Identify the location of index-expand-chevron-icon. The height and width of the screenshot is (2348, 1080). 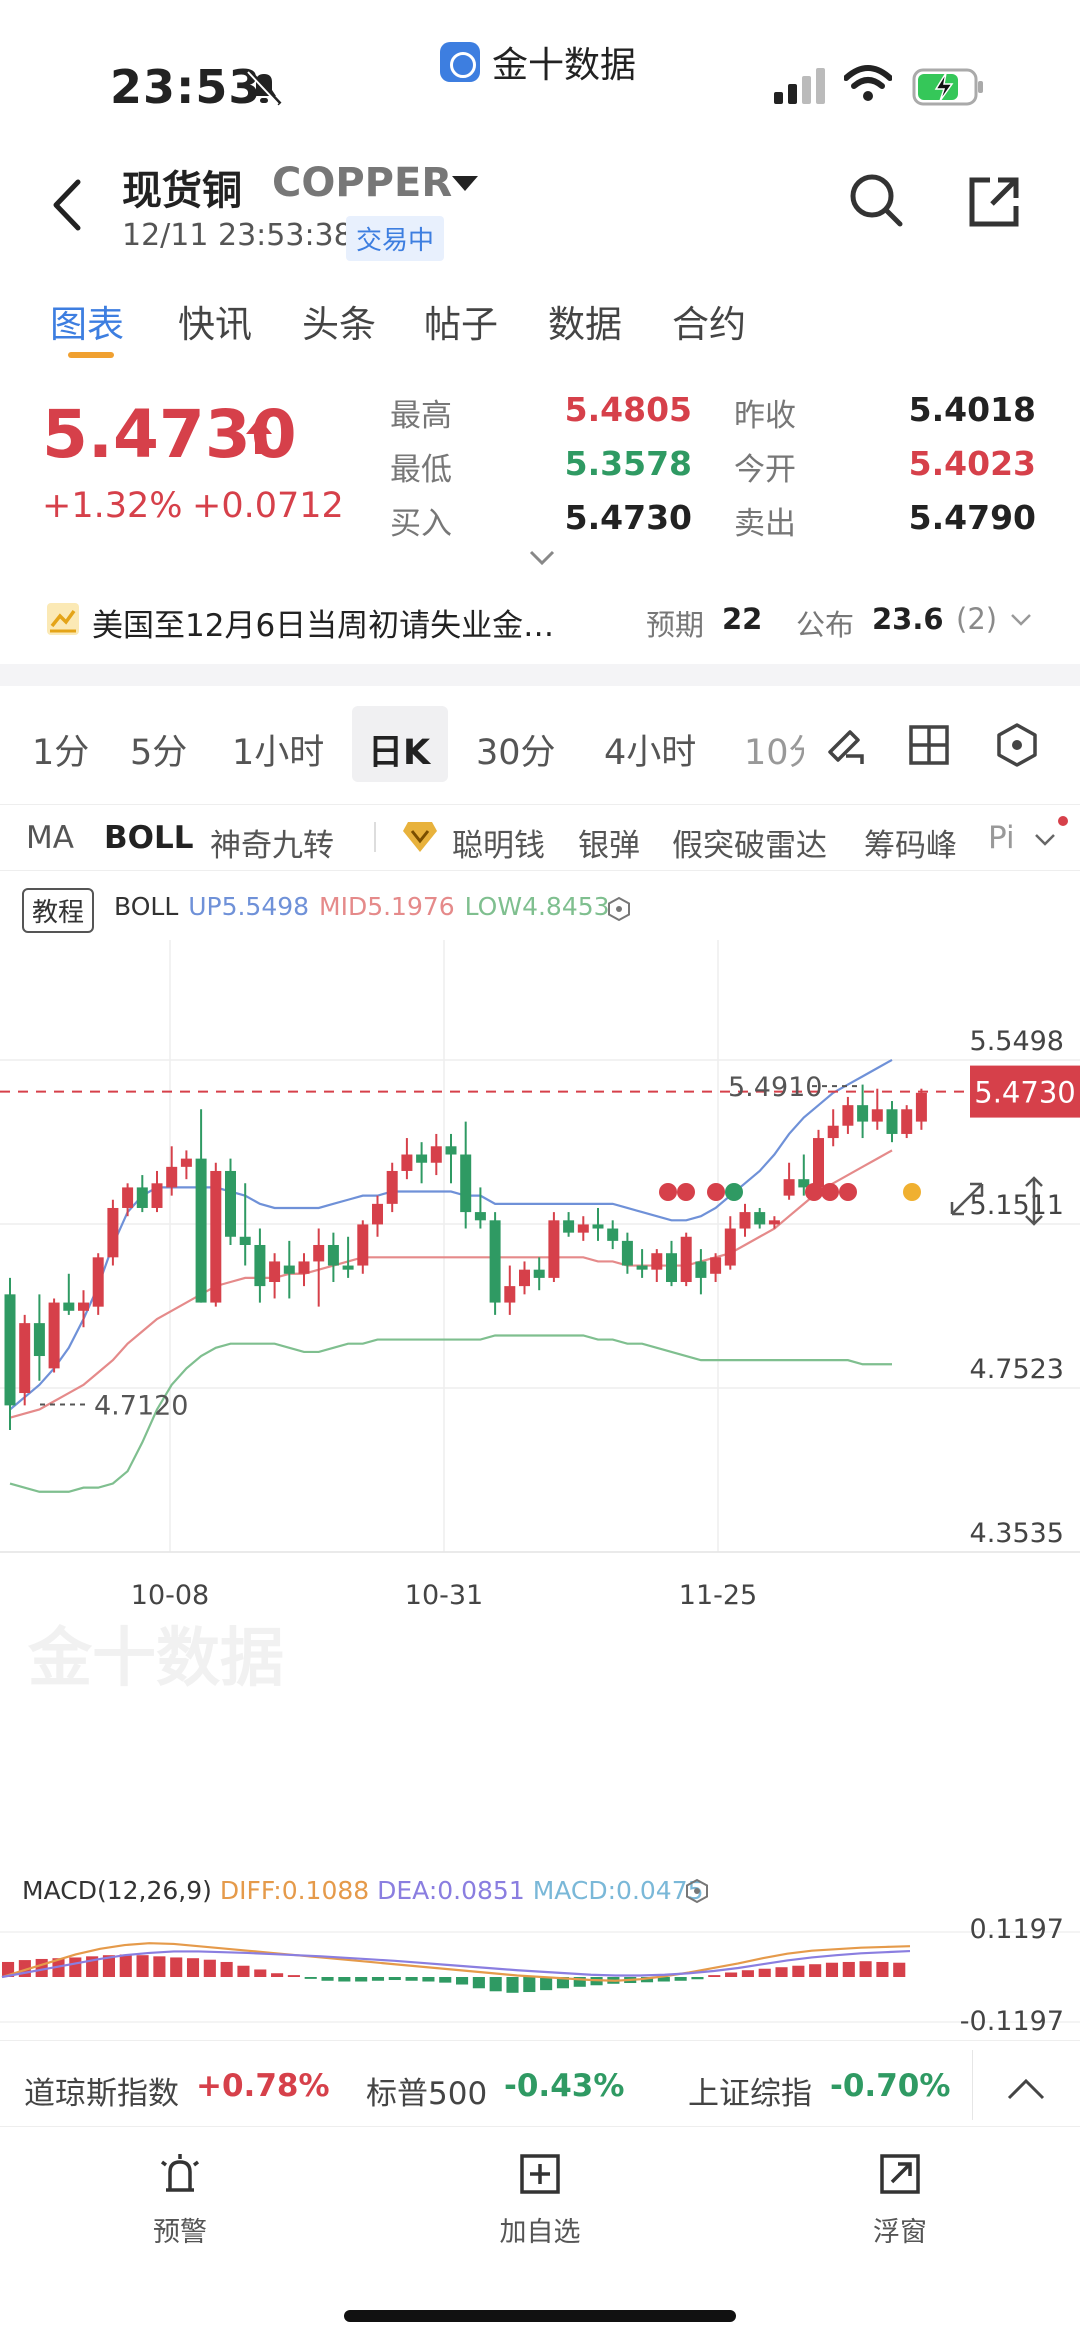
(1026, 2089).